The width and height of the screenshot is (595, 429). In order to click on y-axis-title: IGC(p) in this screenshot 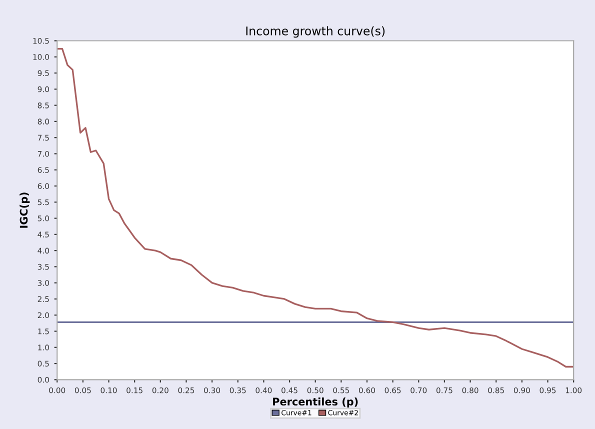, I will do `click(25, 210)`.